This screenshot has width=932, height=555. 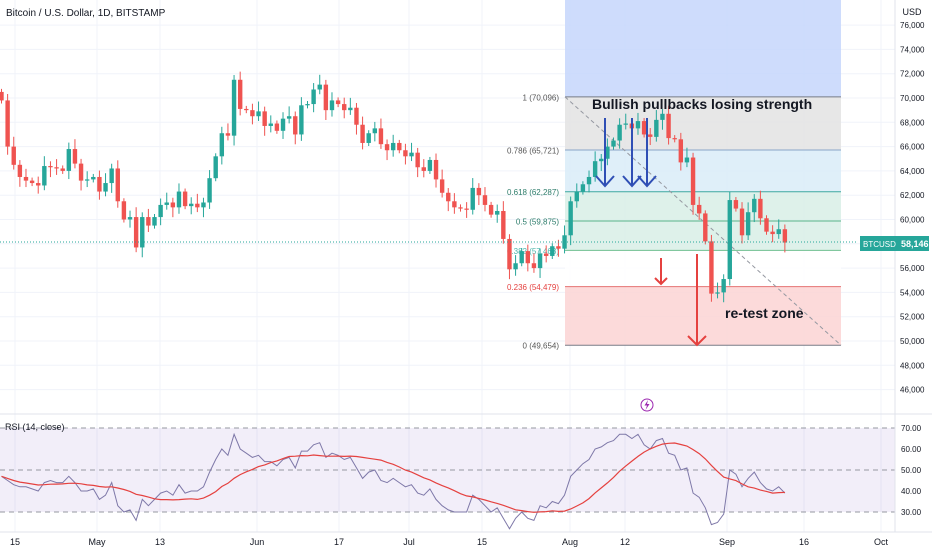 What do you see at coordinates (912, 195) in the screenshot?
I see `price-tick-label: 62,000` at bounding box center [912, 195].